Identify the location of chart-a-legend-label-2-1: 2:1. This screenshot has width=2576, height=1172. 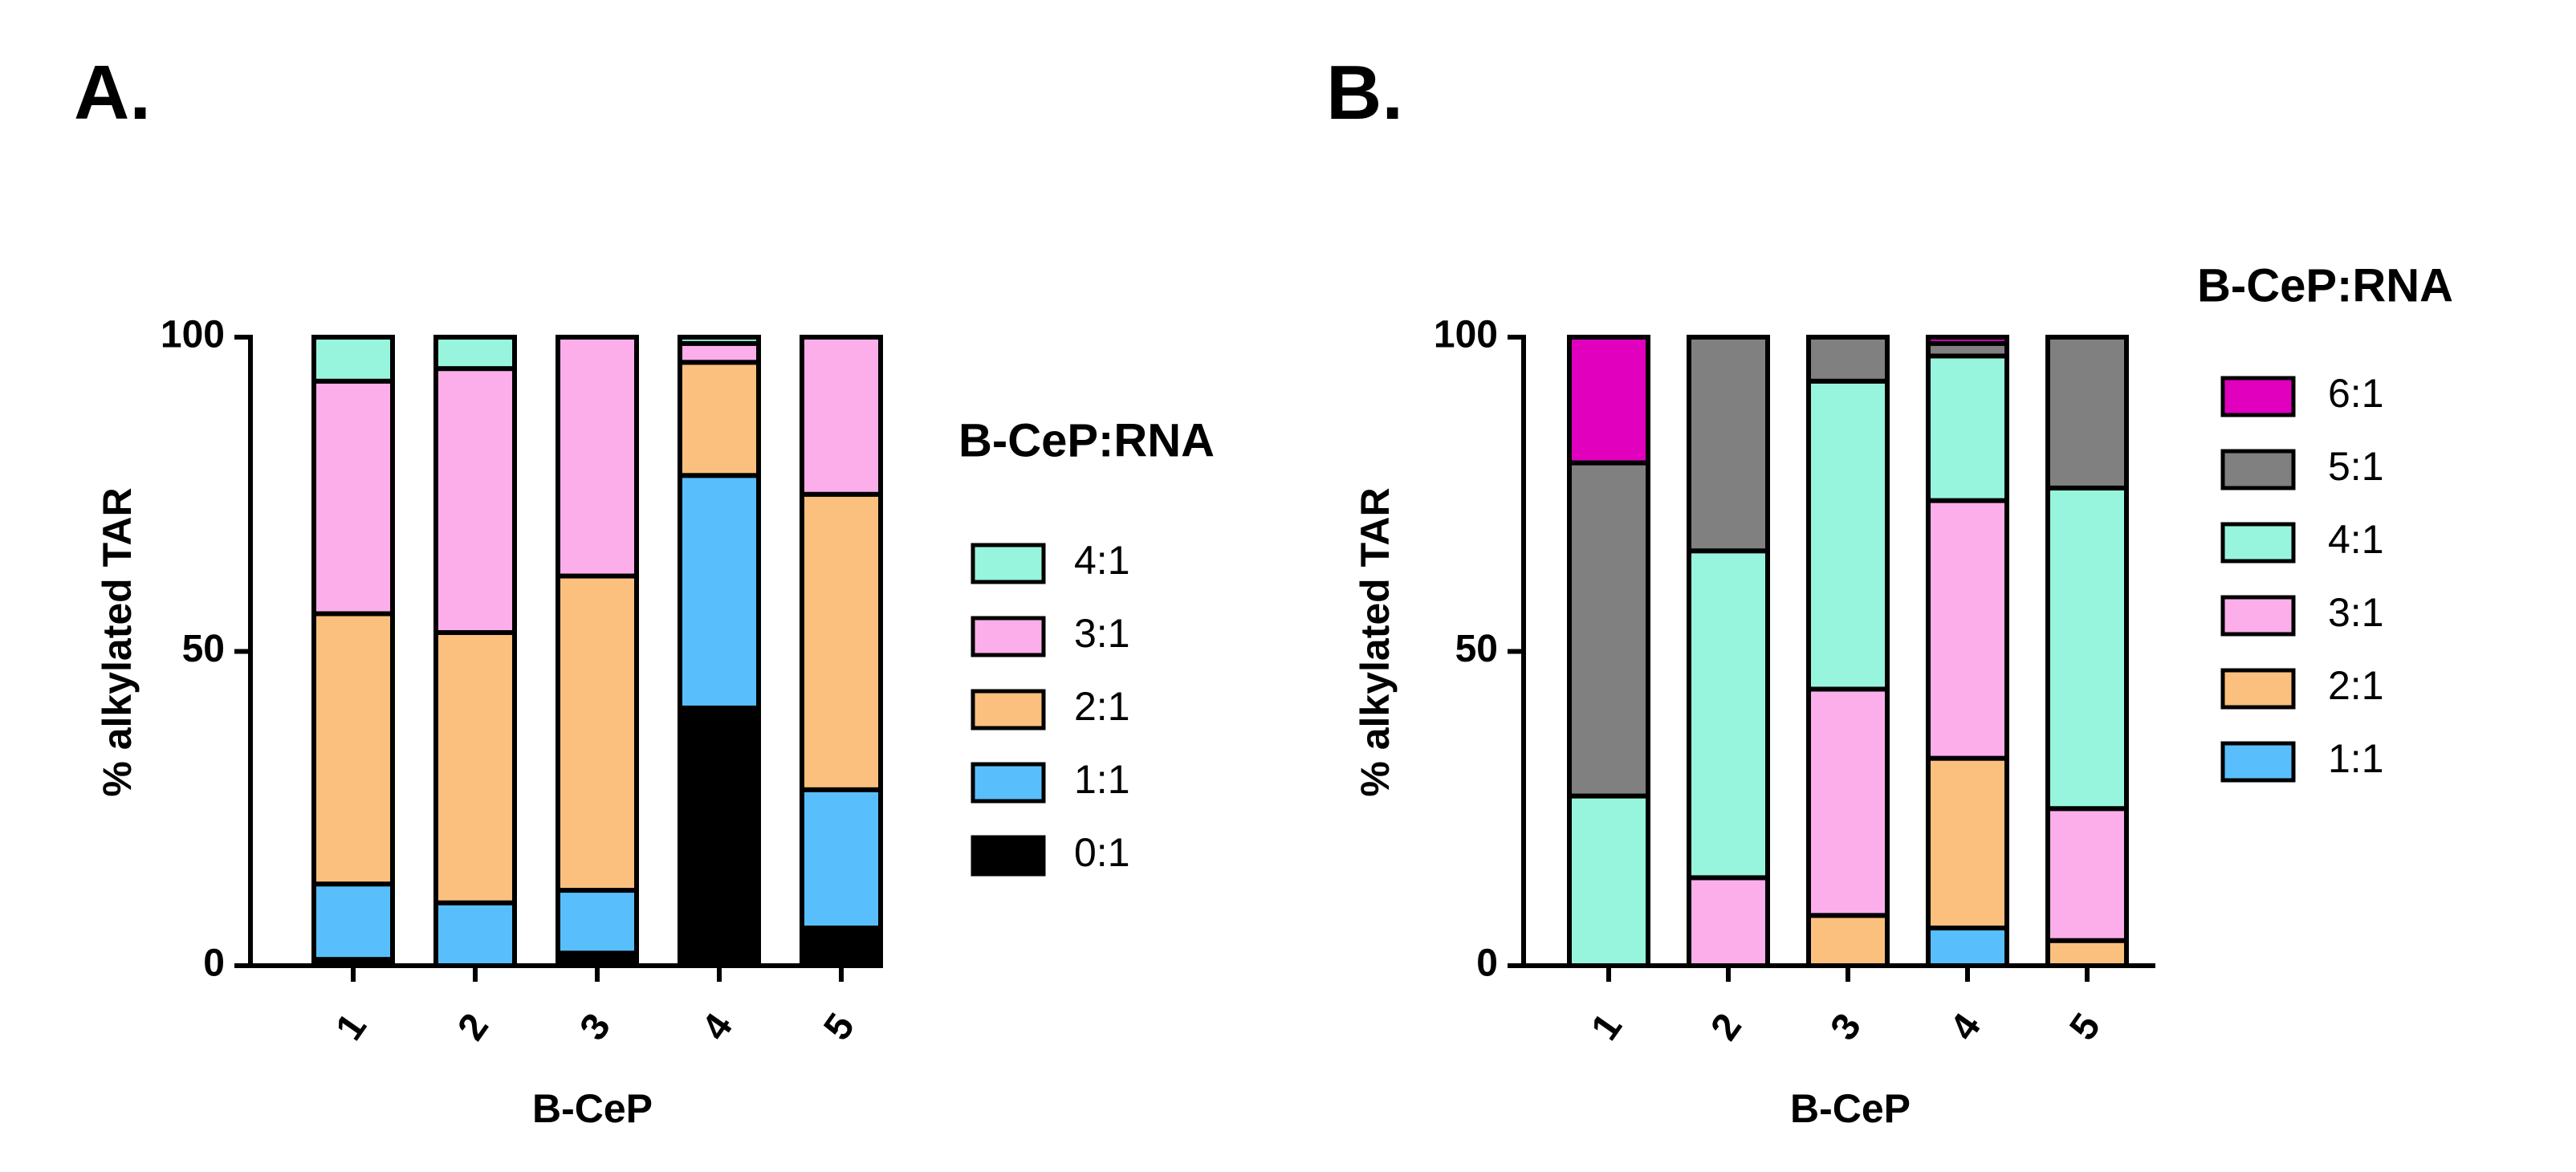
(1102, 707).